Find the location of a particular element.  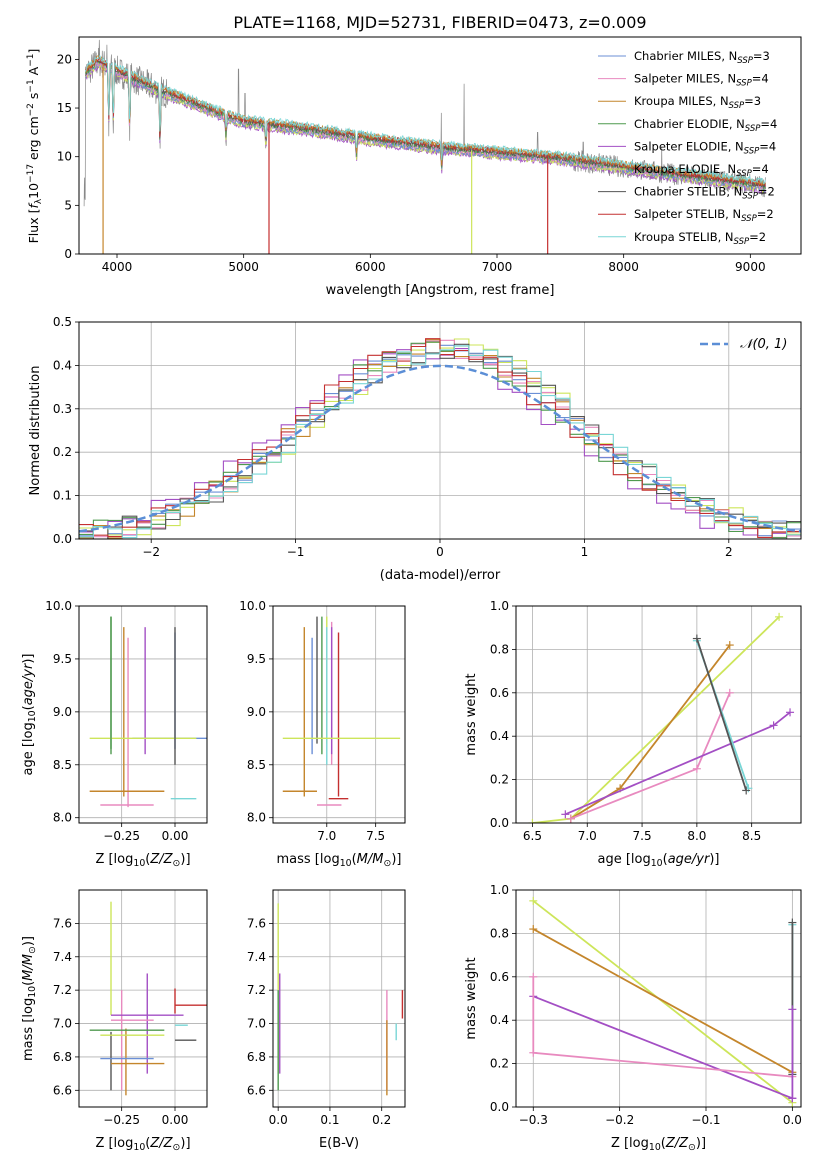

legend-label: Salpeter MILES, NSSP=4 is located at coordinates (701, 80).